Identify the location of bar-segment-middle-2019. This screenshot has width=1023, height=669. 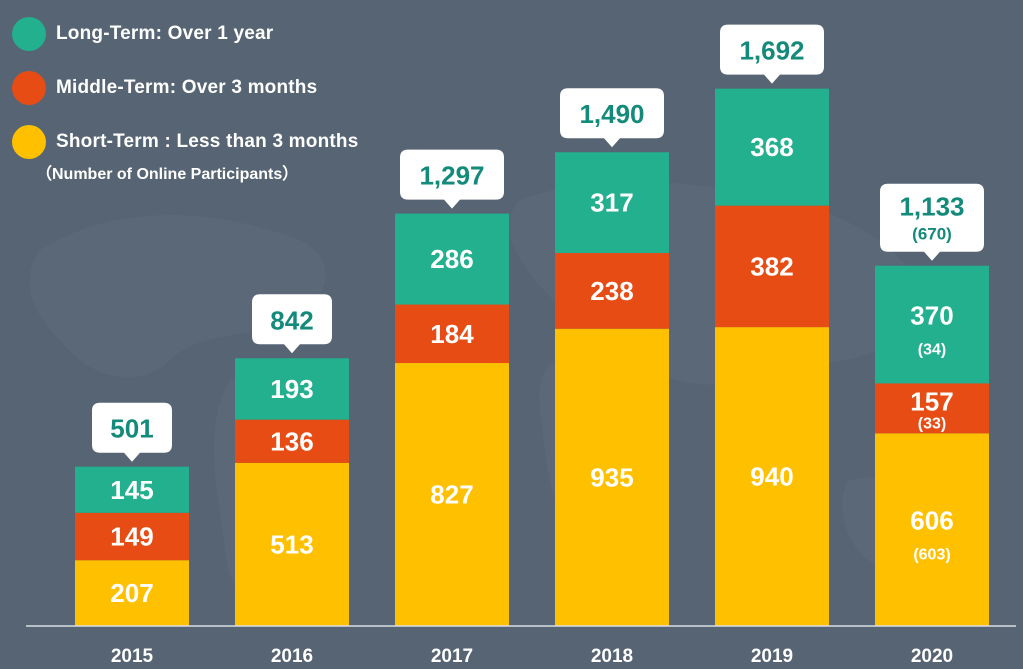
(772, 266).